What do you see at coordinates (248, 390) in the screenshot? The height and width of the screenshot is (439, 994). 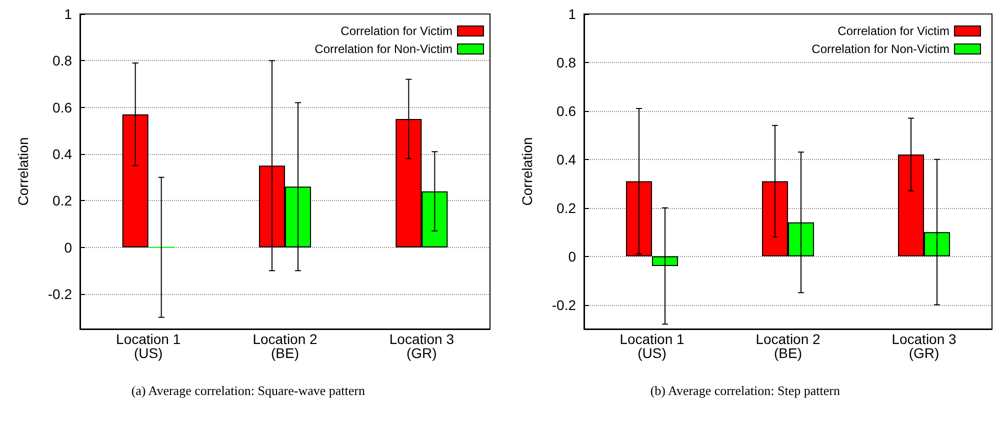 I see `text: (a) Average correlation: Square-wave pattern` at bounding box center [248, 390].